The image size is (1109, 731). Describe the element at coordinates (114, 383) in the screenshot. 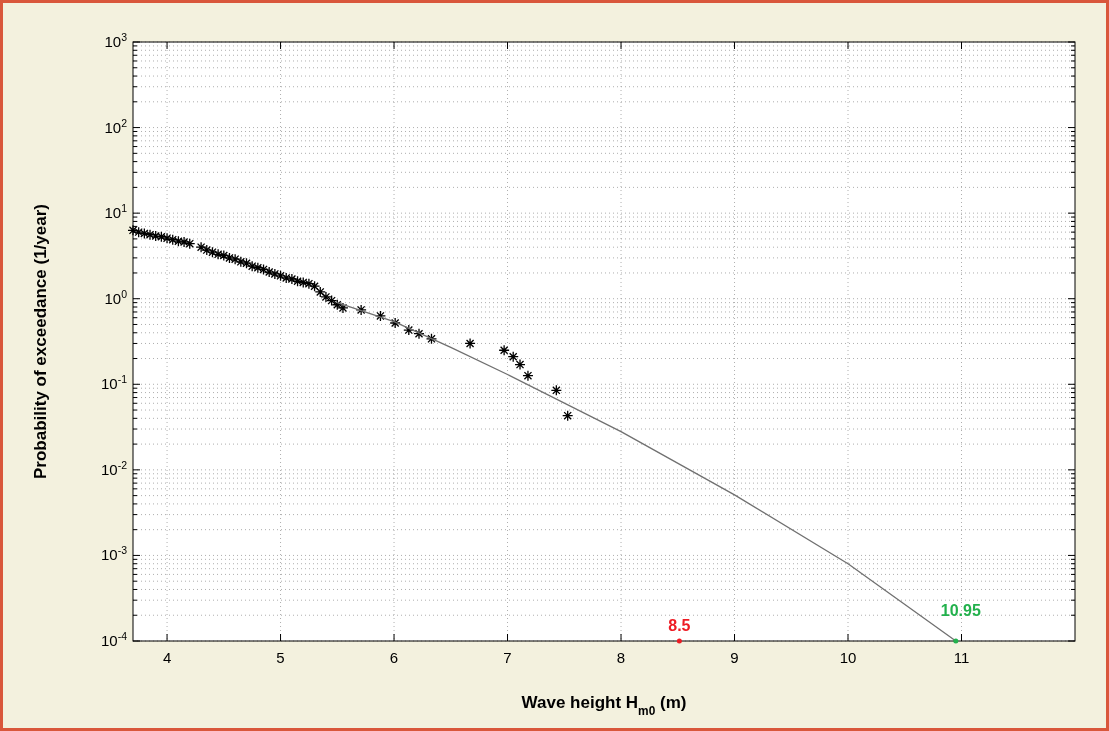

I see `y-tick-label: 10$^{-1}$` at that location.